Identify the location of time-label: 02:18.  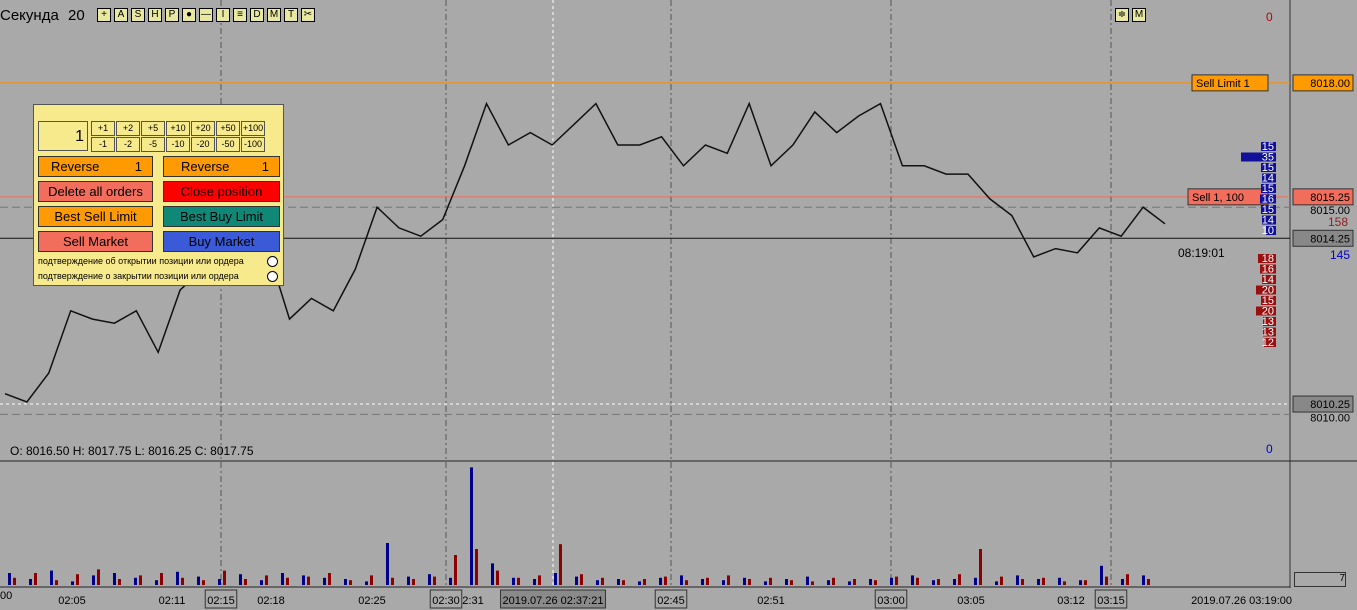
(271, 601).